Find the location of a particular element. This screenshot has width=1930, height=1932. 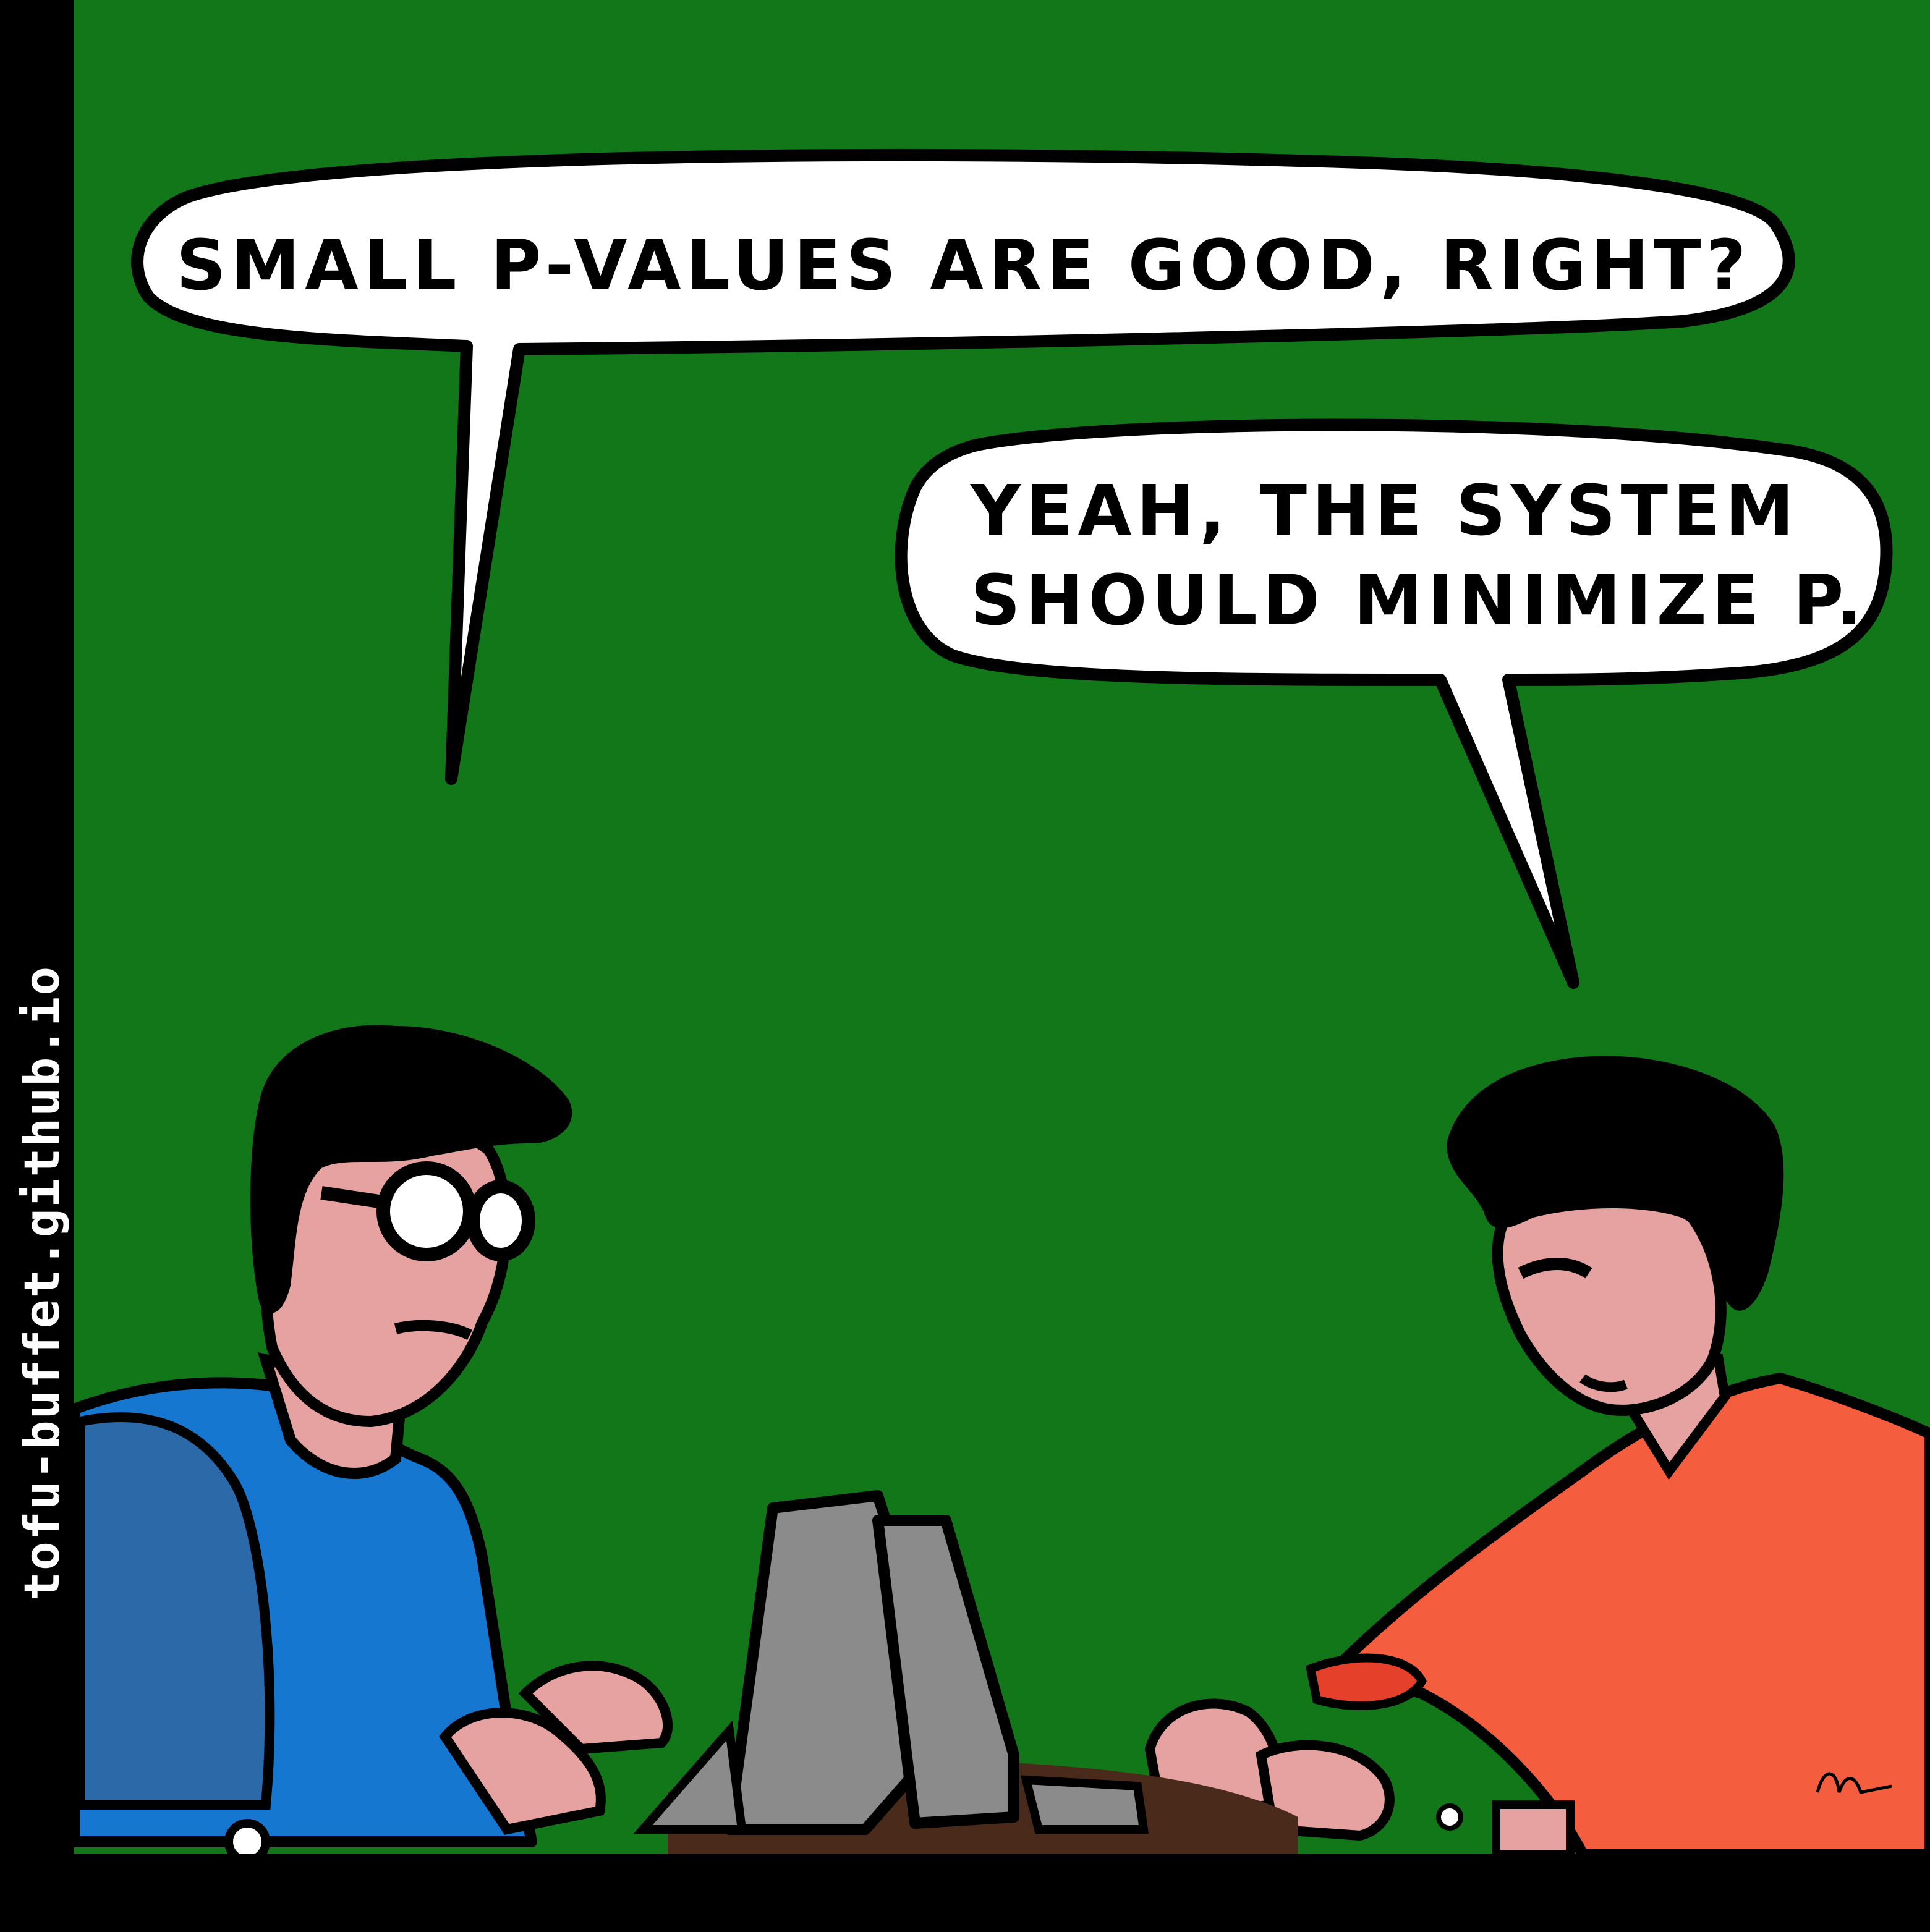

right-watch is located at coordinates (1449, 1817).